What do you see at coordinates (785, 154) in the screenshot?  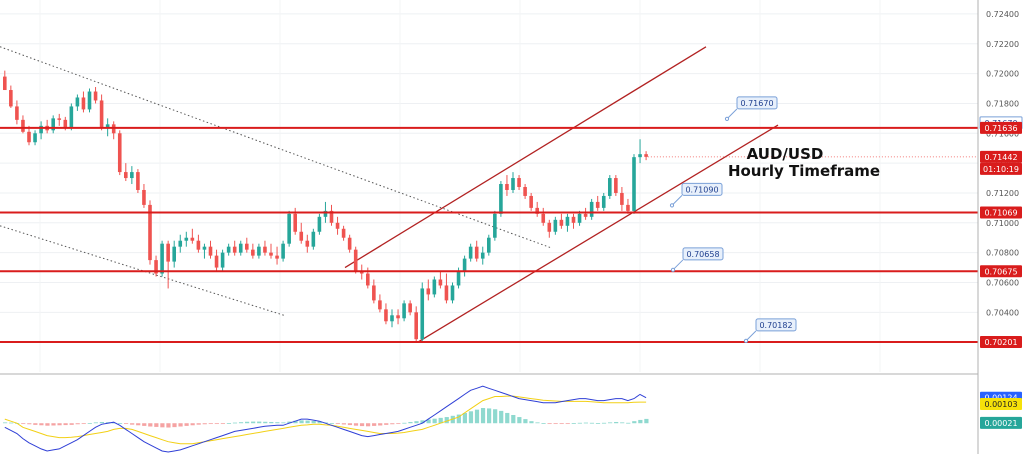 I see `chart-title: AUD/USD` at bounding box center [785, 154].